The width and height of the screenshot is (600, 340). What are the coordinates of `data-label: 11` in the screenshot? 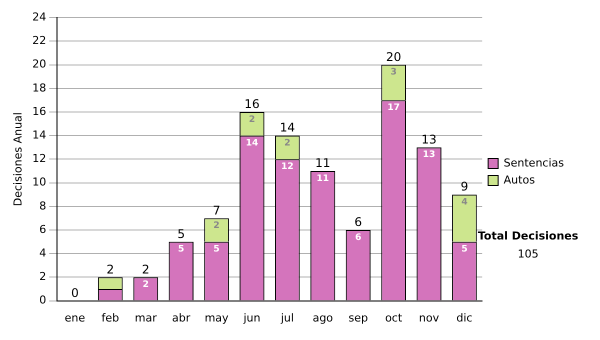 It's located at (323, 179).